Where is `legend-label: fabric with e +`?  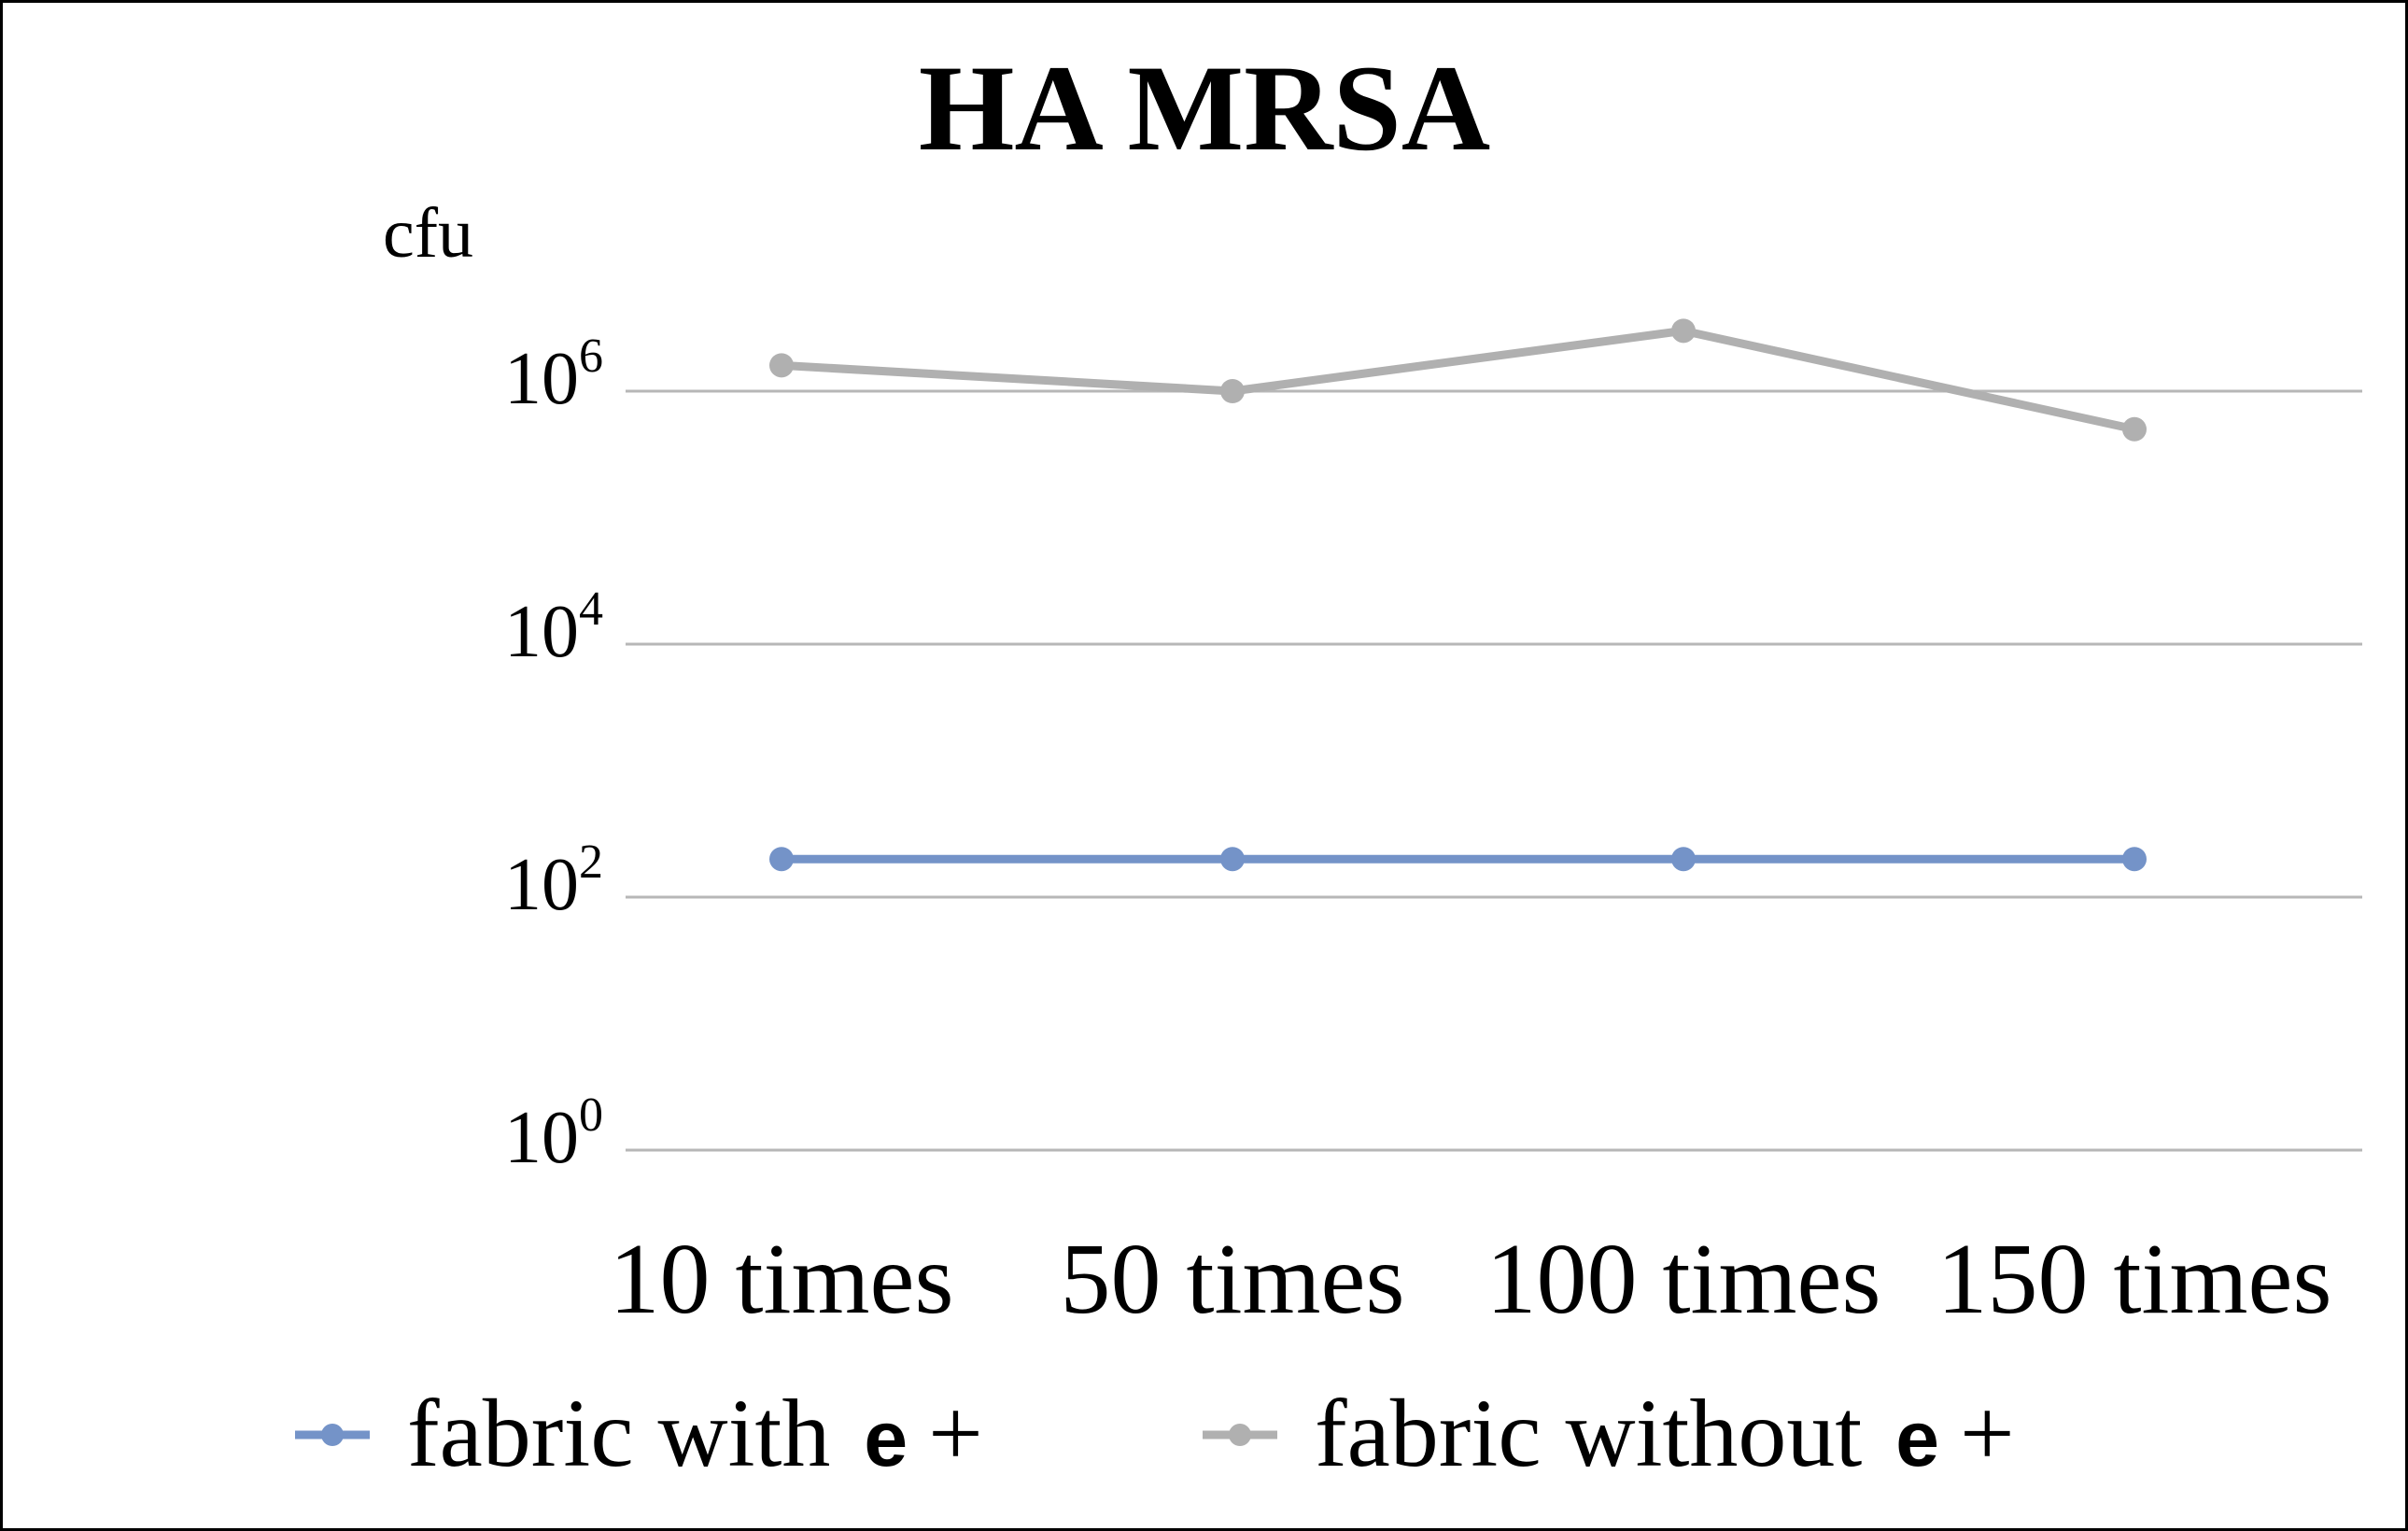
legend-label: fabric with e + is located at coordinates (695, 1434).